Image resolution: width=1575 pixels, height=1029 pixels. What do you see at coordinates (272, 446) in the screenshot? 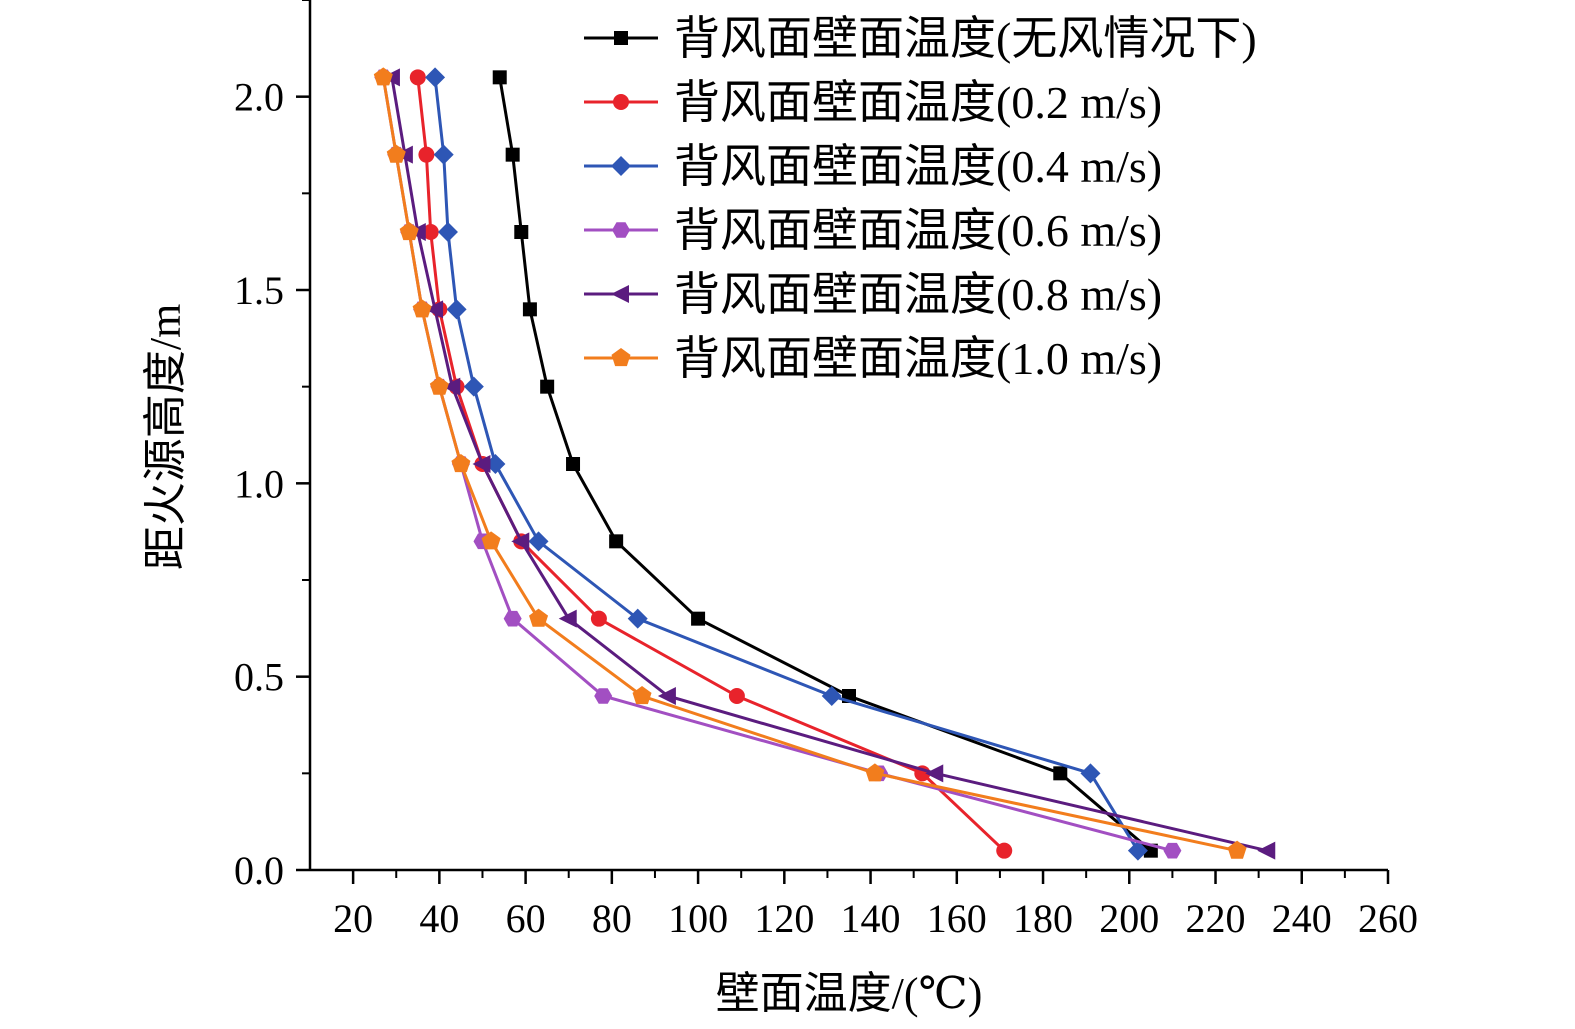
I see `y-ticks: 0.0 0.5 1.0 1.5 2.0` at bounding box center [272, 446].